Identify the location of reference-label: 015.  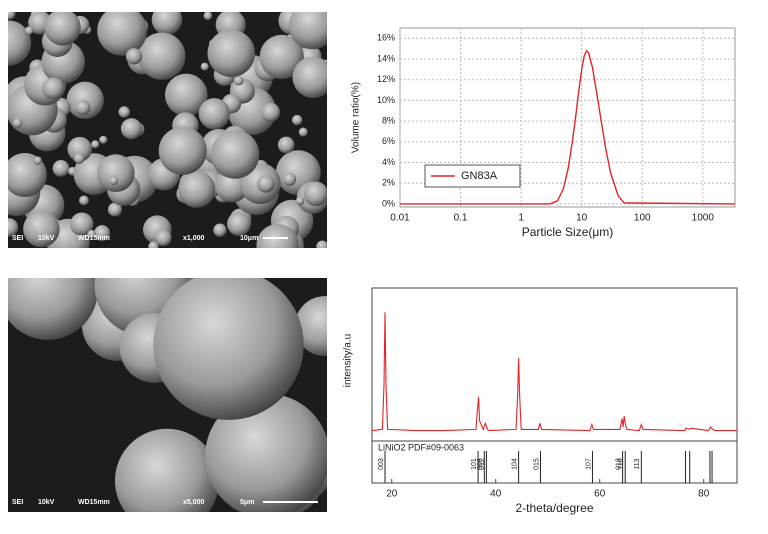
(536, 464).